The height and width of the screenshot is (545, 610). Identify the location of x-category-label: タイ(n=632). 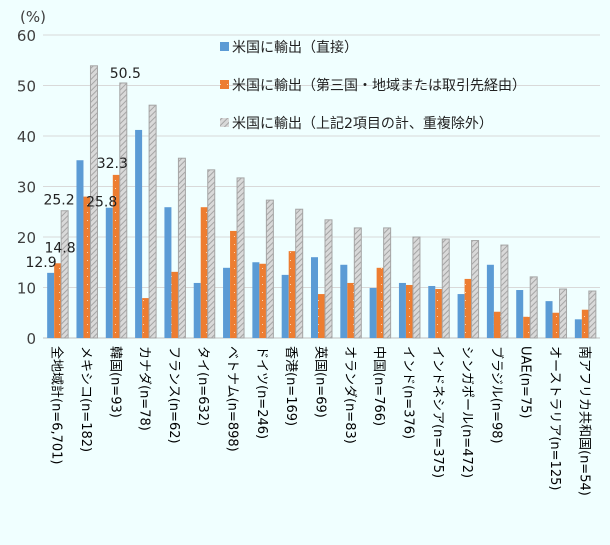
(202, 386).